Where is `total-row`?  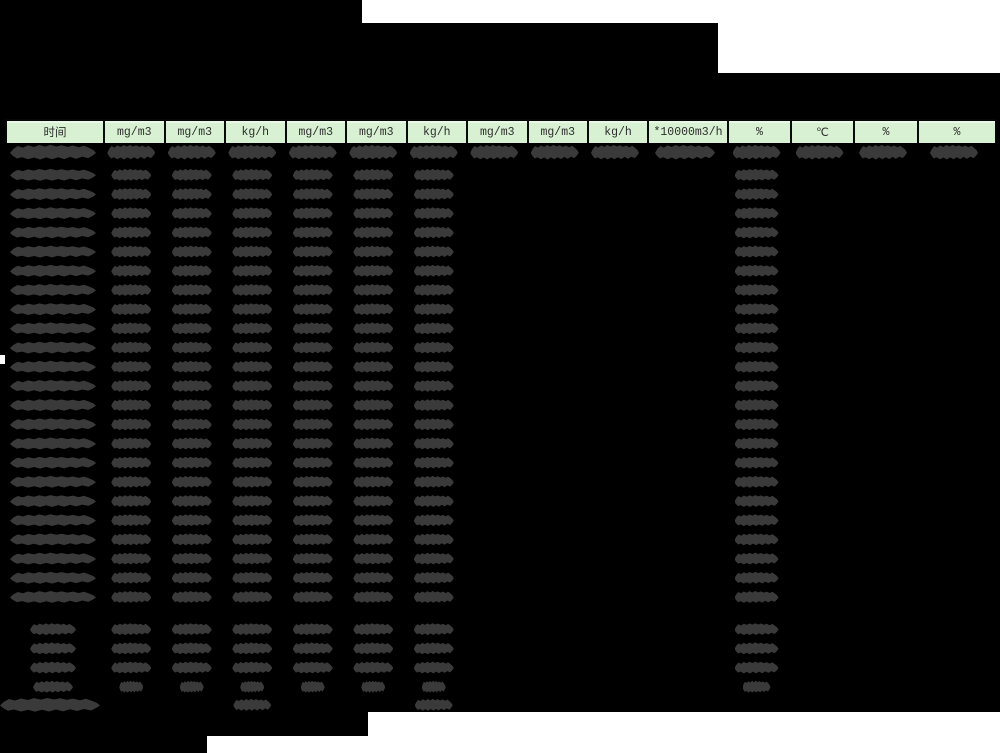 total-row is located at coordinates (498, 704).